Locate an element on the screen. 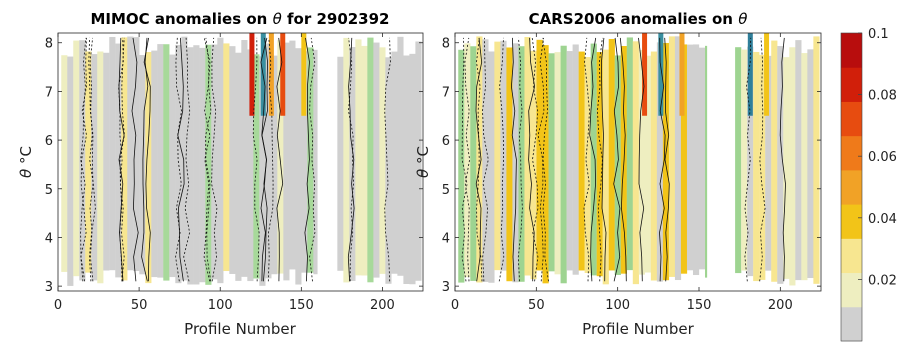 Image resolution: width=909 pixels, height=342 pixels. colorbar-ticks: 0.02 0.04 0.06 0.08 0.1 is located at coordinates (877, 157).